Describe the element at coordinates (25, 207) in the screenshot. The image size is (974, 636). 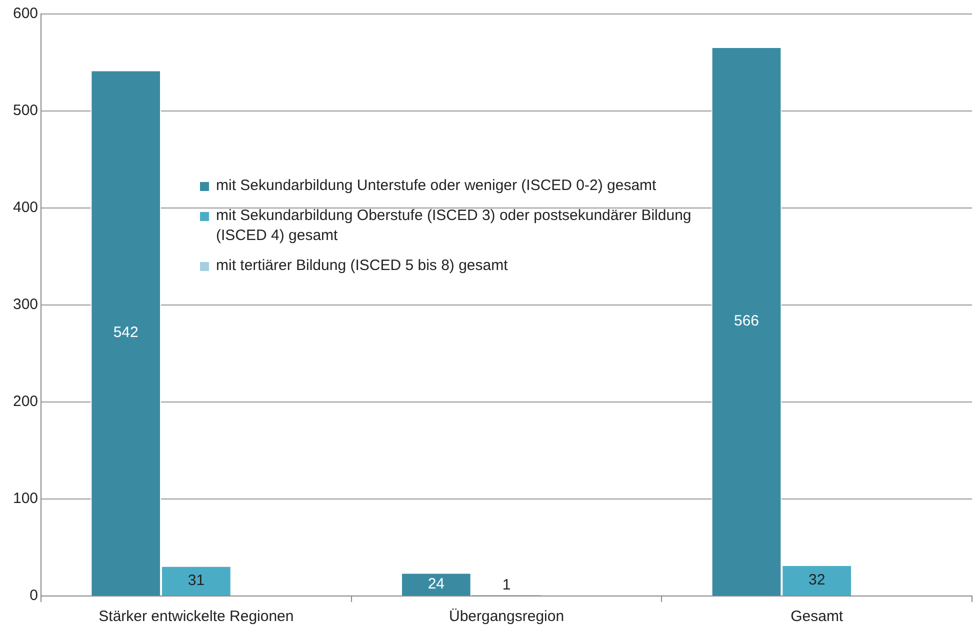
I see `y-tick-label: 400` at that location.